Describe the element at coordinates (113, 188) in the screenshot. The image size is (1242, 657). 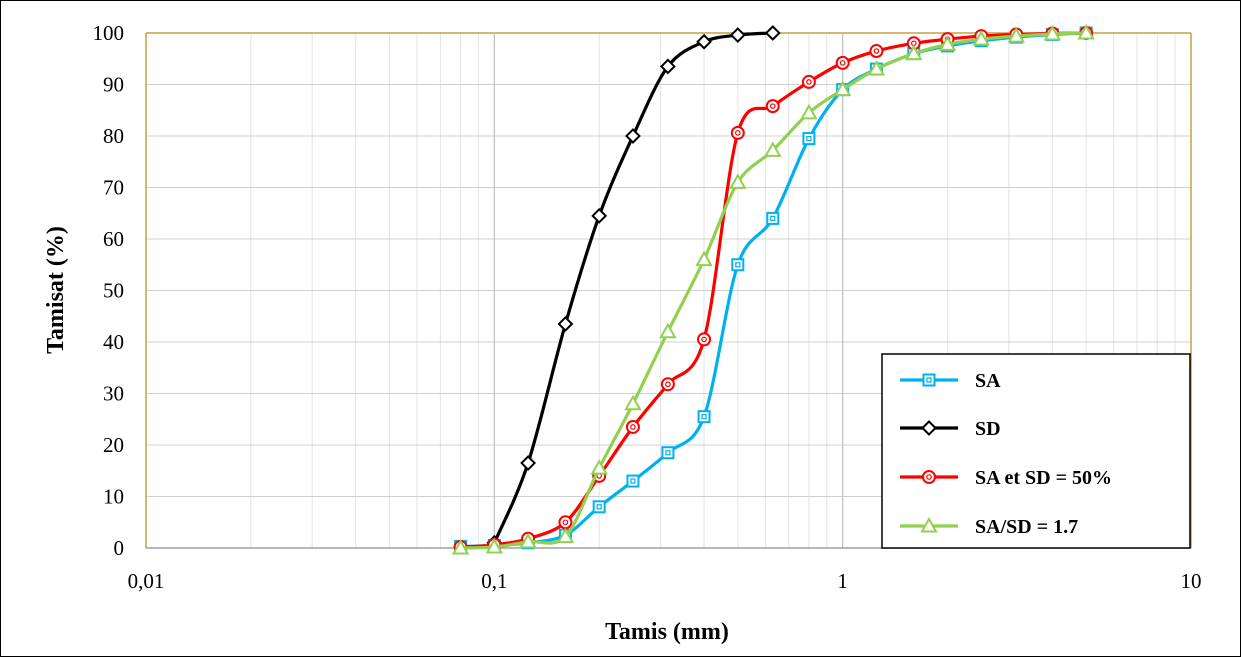
I see `y-tick-label: 70` at that location.